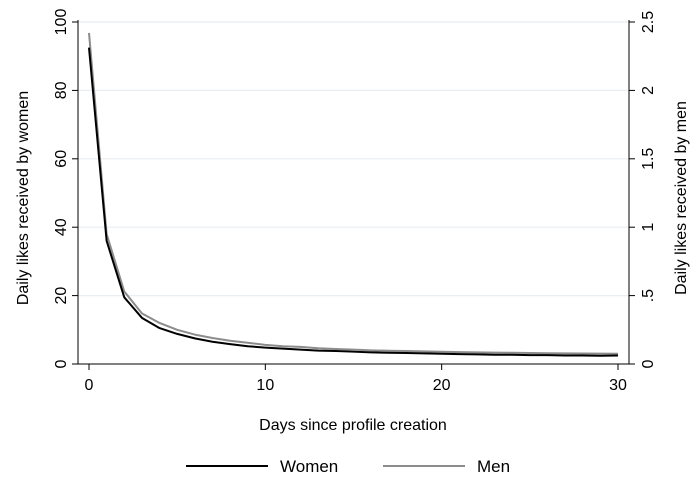  Describe the element at coordinates (61, 159) in the screenshot. I see `y-tick-label-left: 60` at that location.